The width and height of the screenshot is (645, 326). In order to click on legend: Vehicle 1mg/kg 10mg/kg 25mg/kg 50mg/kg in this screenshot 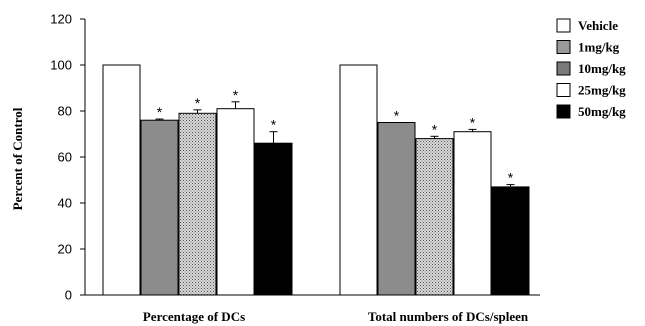, I will do `click(591, 68)`.